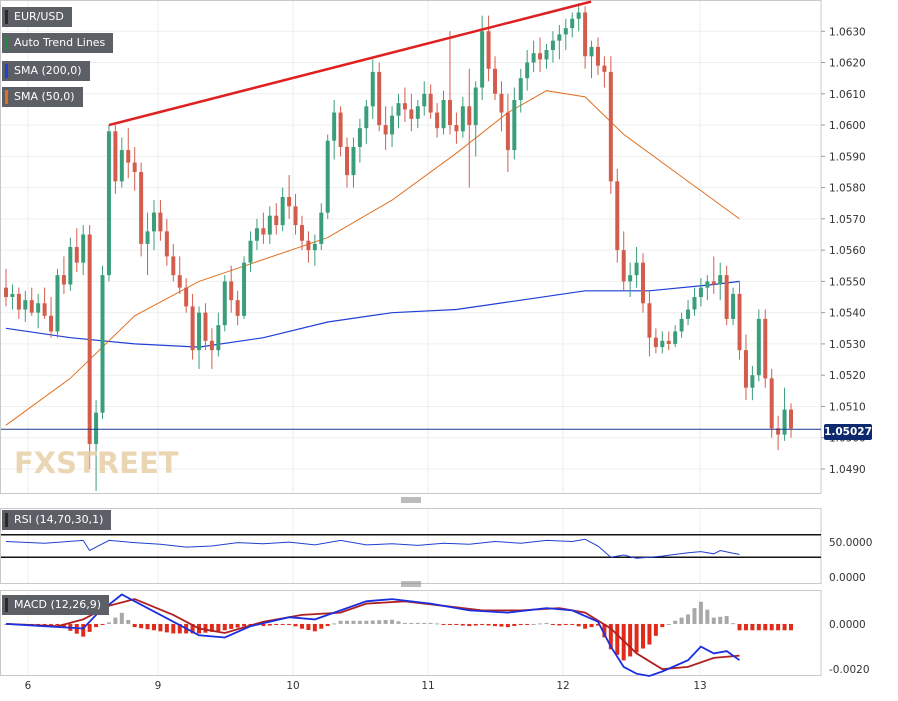  Describe the element at coordinates (372, 634) in the screenshot. I see `macd-signal-line` at that location.